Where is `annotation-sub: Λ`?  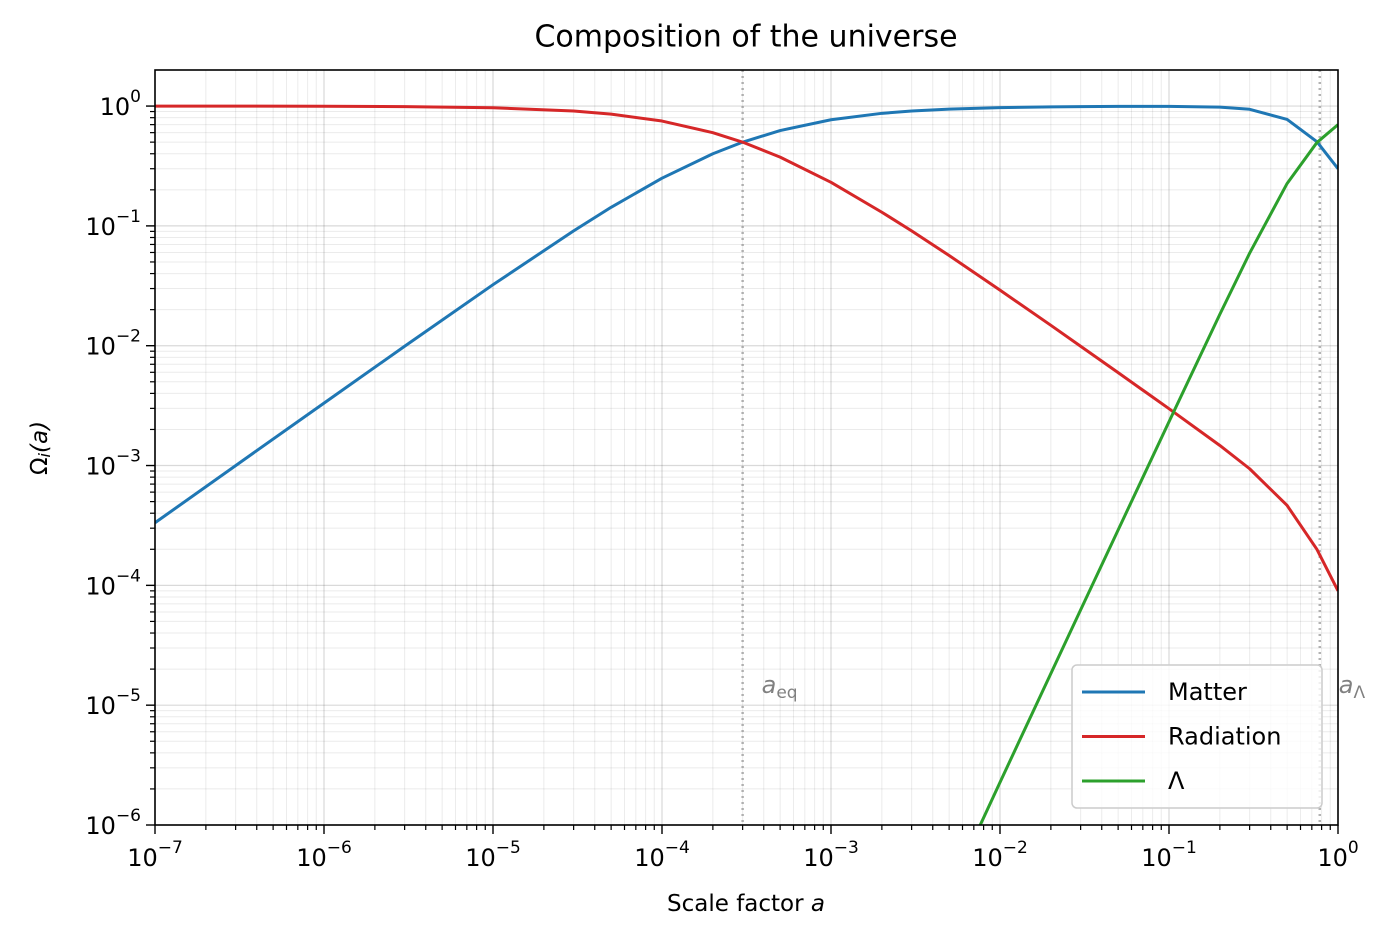
annotation-sub: Λ is located at coordinates (1359, 693).